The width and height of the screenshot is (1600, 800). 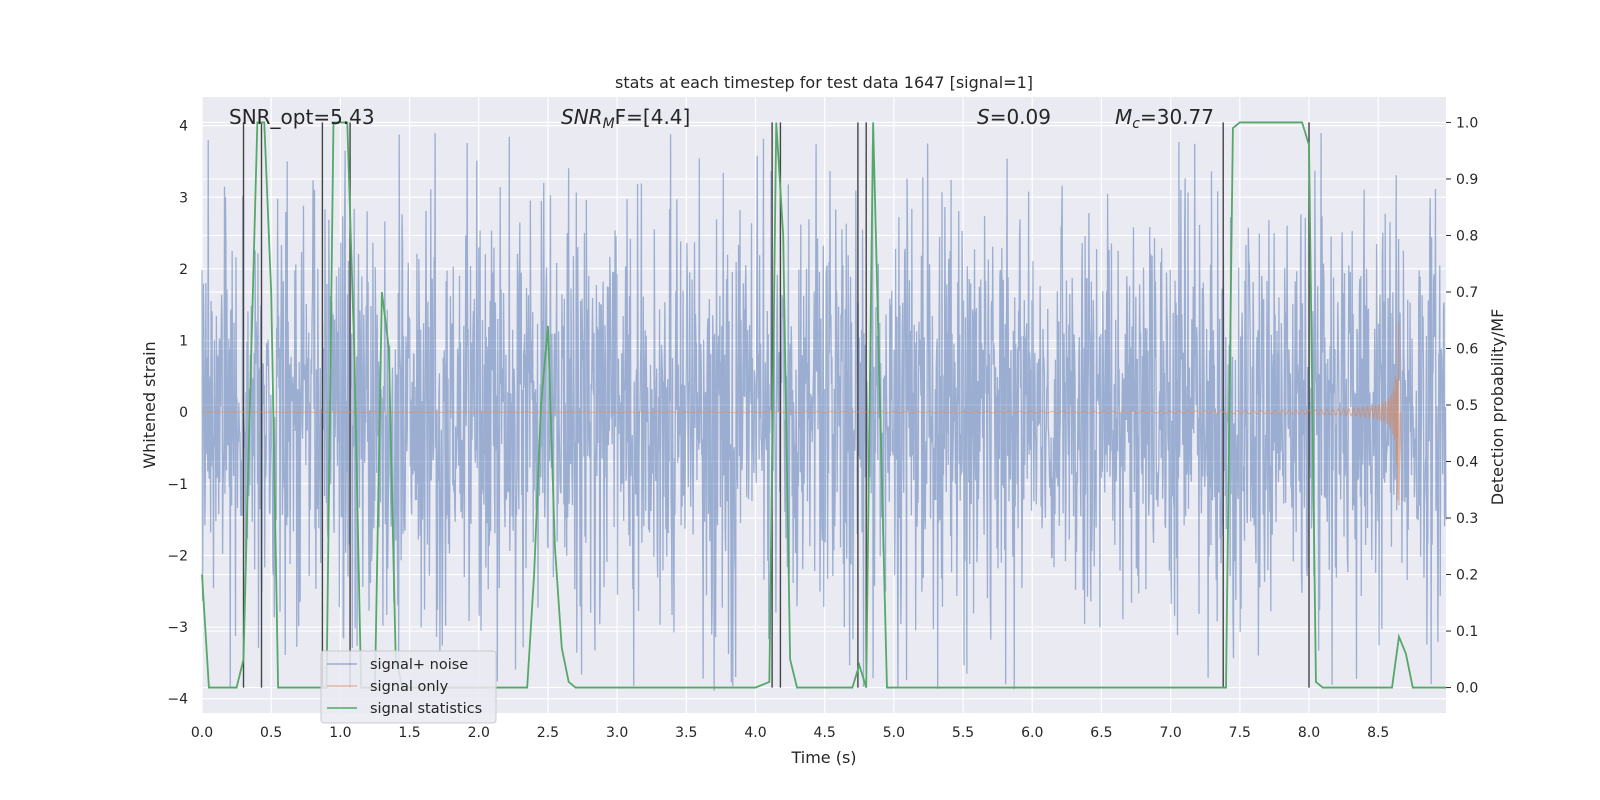 What do you see at coordinates (1467, 406) in the screenshot?
I see `y2-tick-label: 0.5` at bounding box center [1467, 406].